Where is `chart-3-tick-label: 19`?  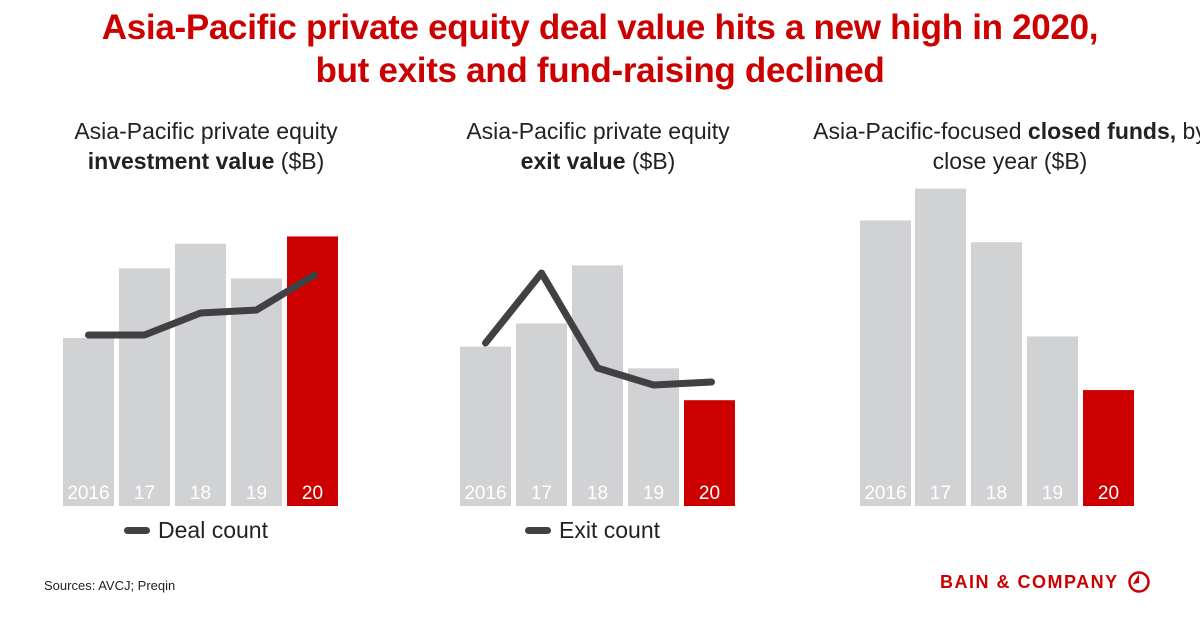 chart-3-tick-label: 19 is located at coordinates (1052, 493).